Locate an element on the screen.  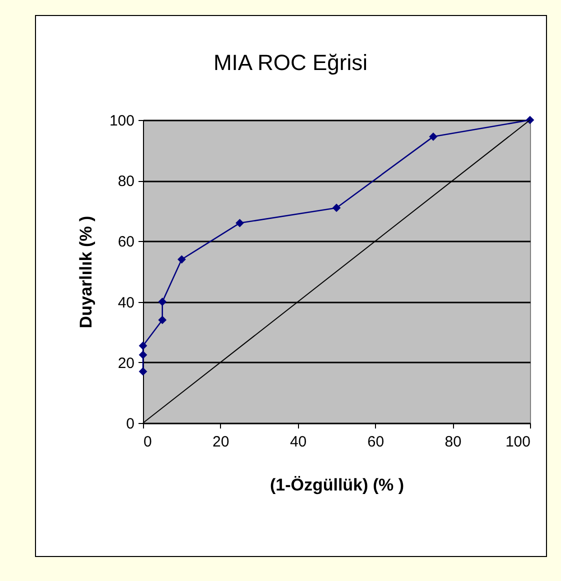
y-tick-label: 100 is located at coordinates (121, 121).